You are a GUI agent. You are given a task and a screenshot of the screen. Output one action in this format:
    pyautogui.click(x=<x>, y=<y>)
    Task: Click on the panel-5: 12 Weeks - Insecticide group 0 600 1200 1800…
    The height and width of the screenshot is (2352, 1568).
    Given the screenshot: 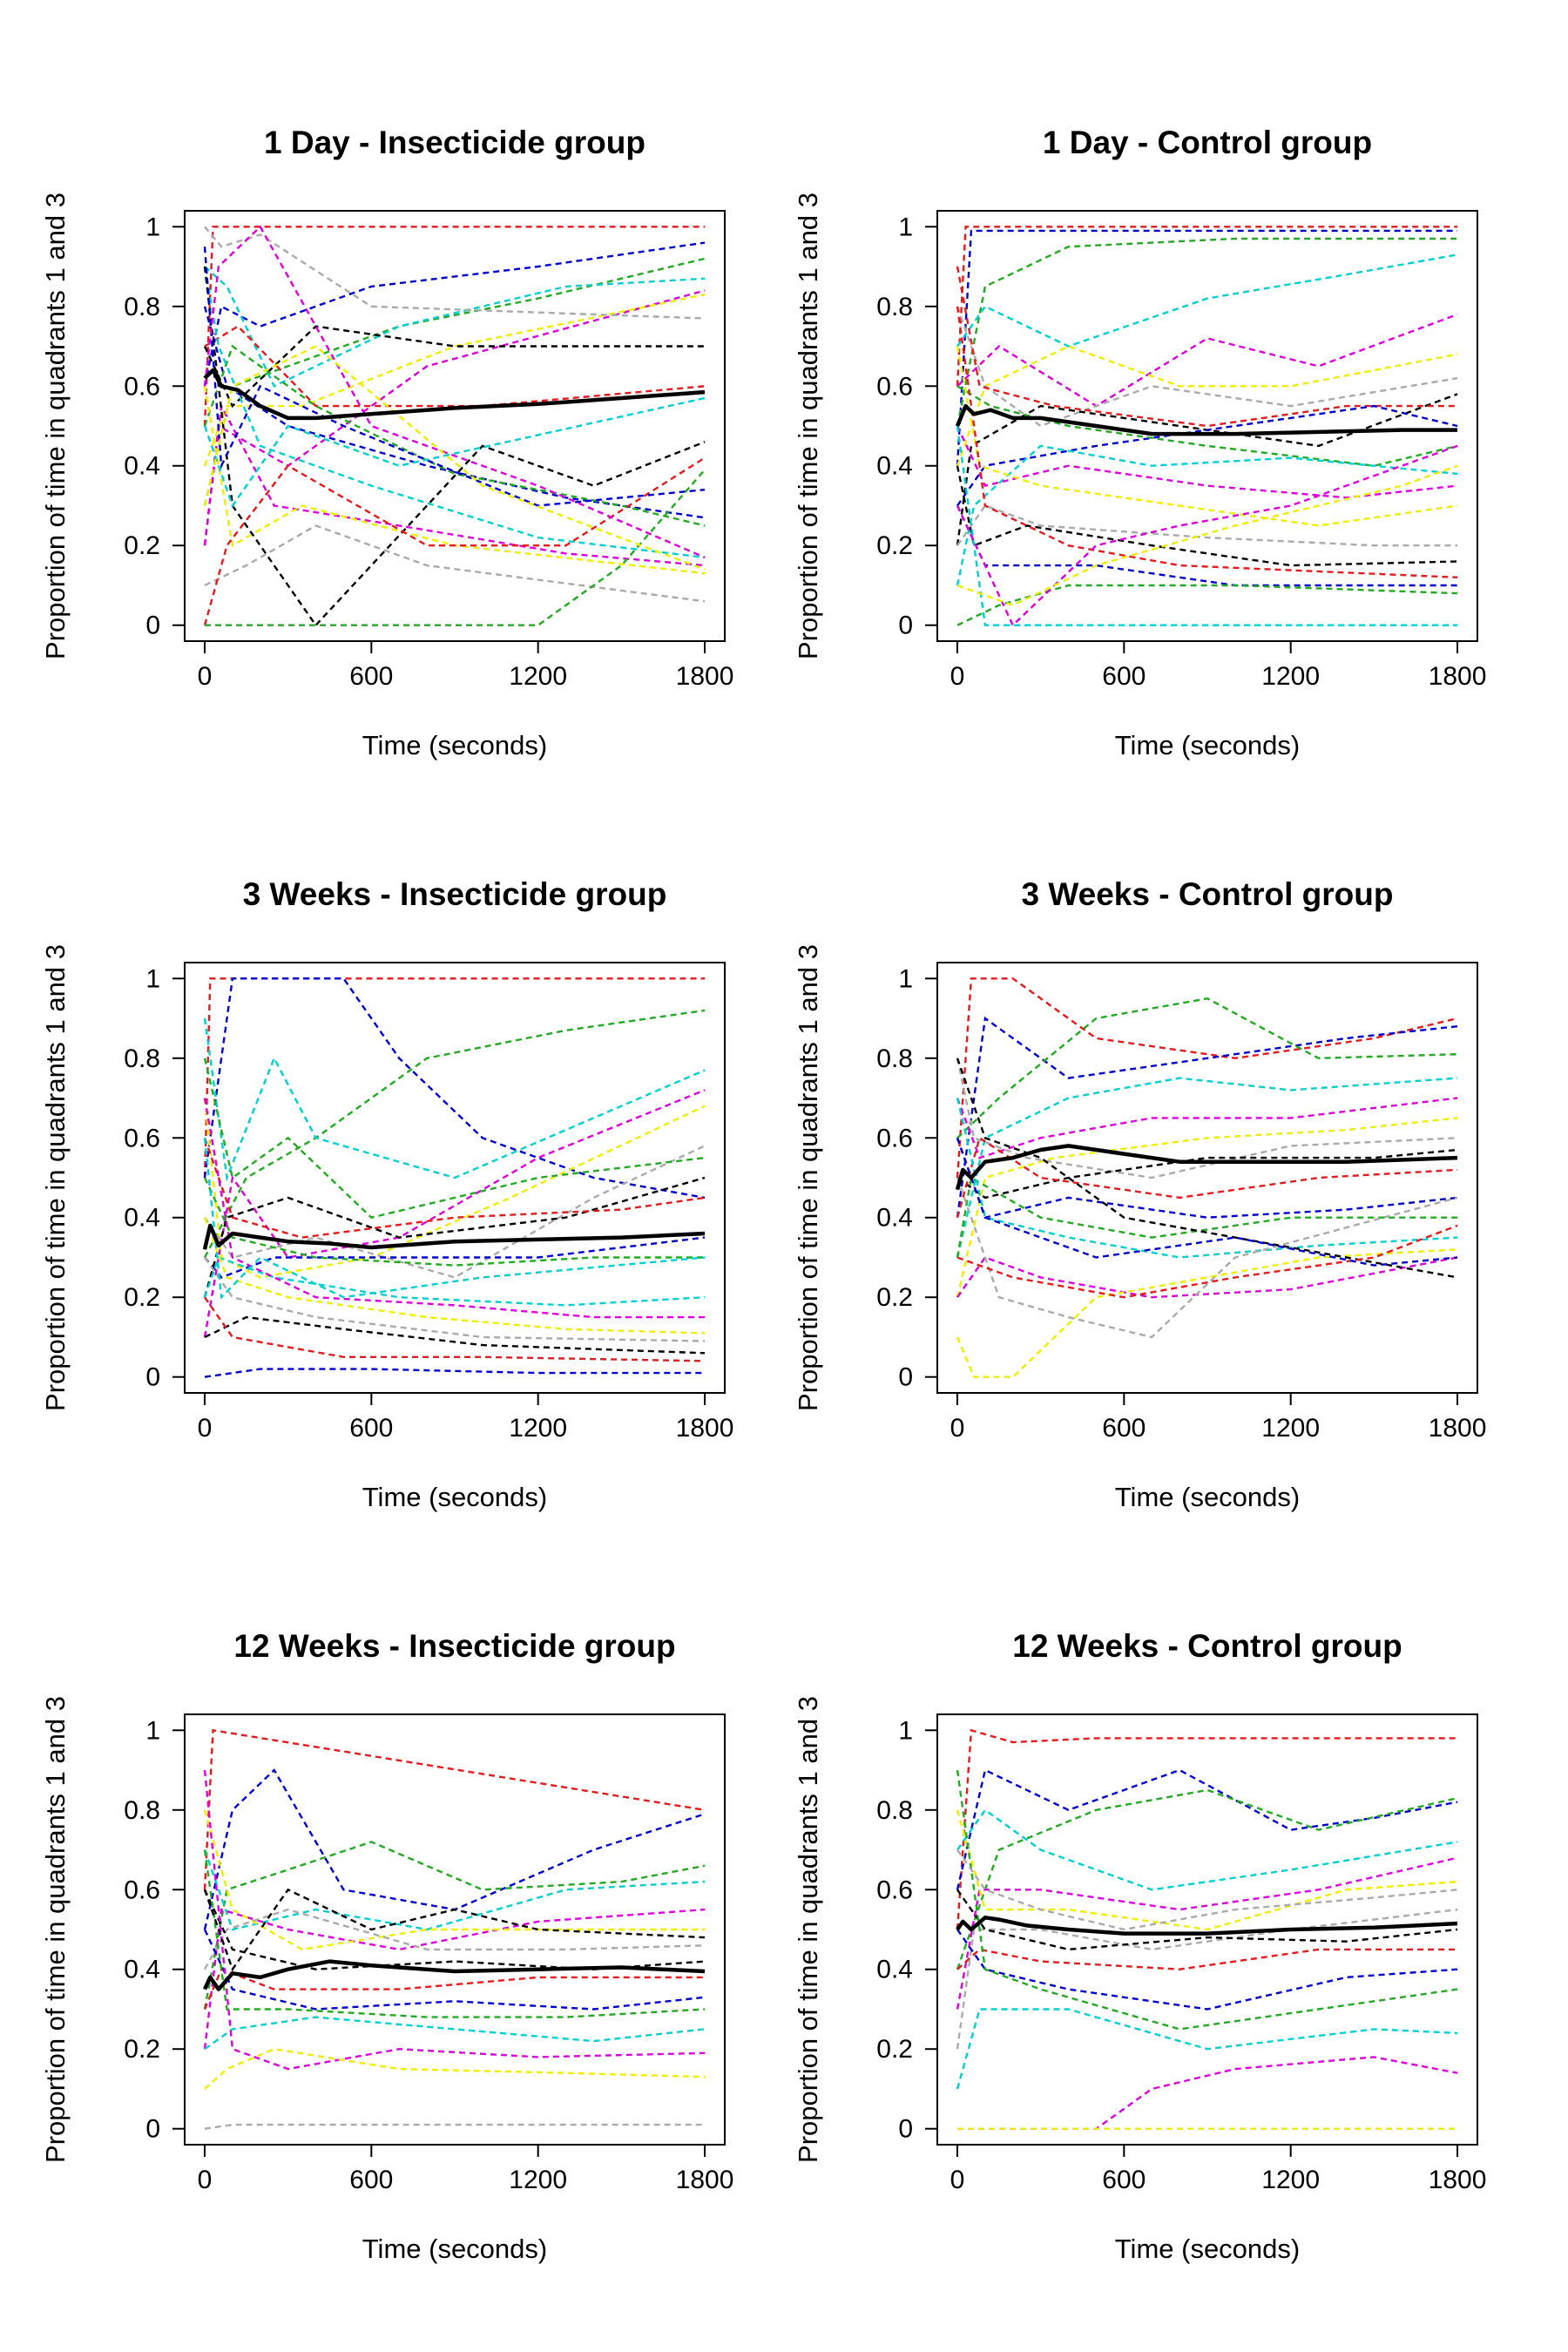 What is the action you would take?
    pyautogui.click(x=386, y=1946)
    